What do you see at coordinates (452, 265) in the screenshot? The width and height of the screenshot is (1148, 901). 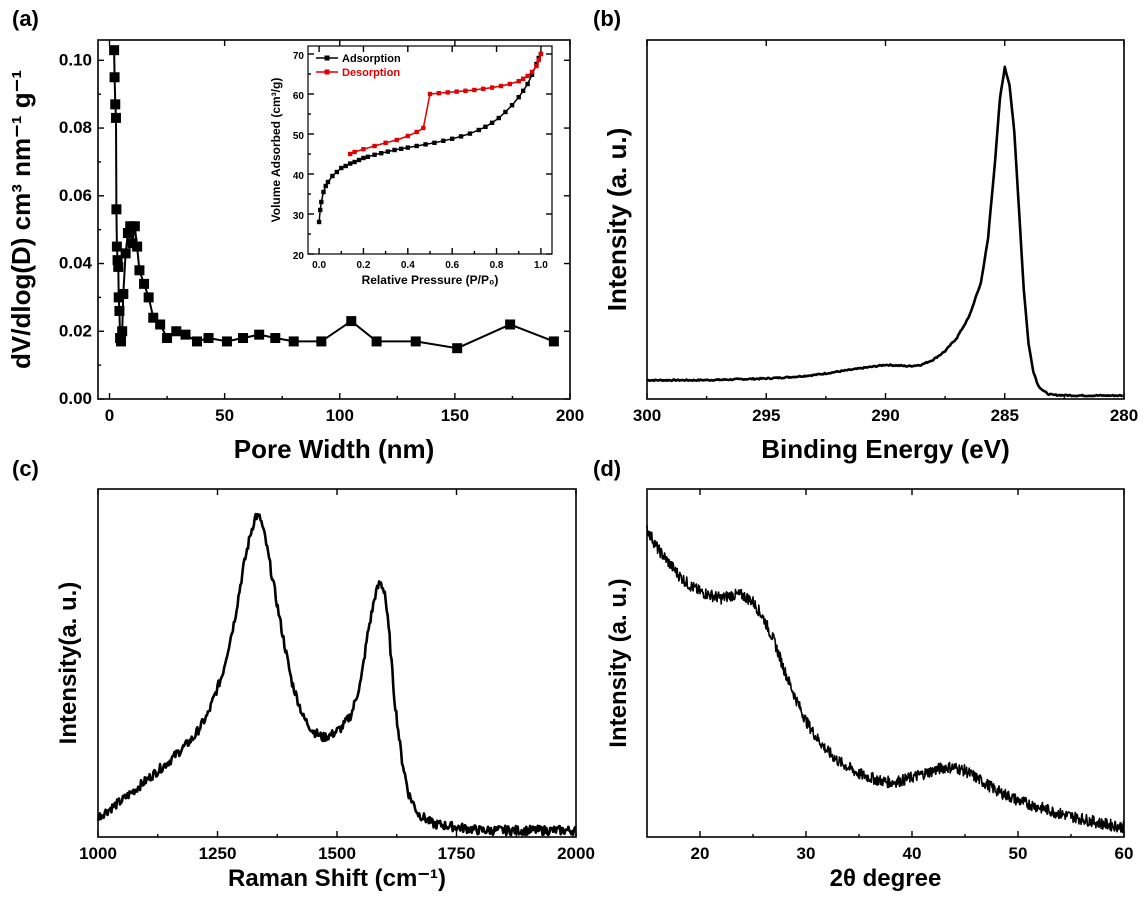 I see `inset-x-tick-label: 0.6` at bounding box center [452, 265].